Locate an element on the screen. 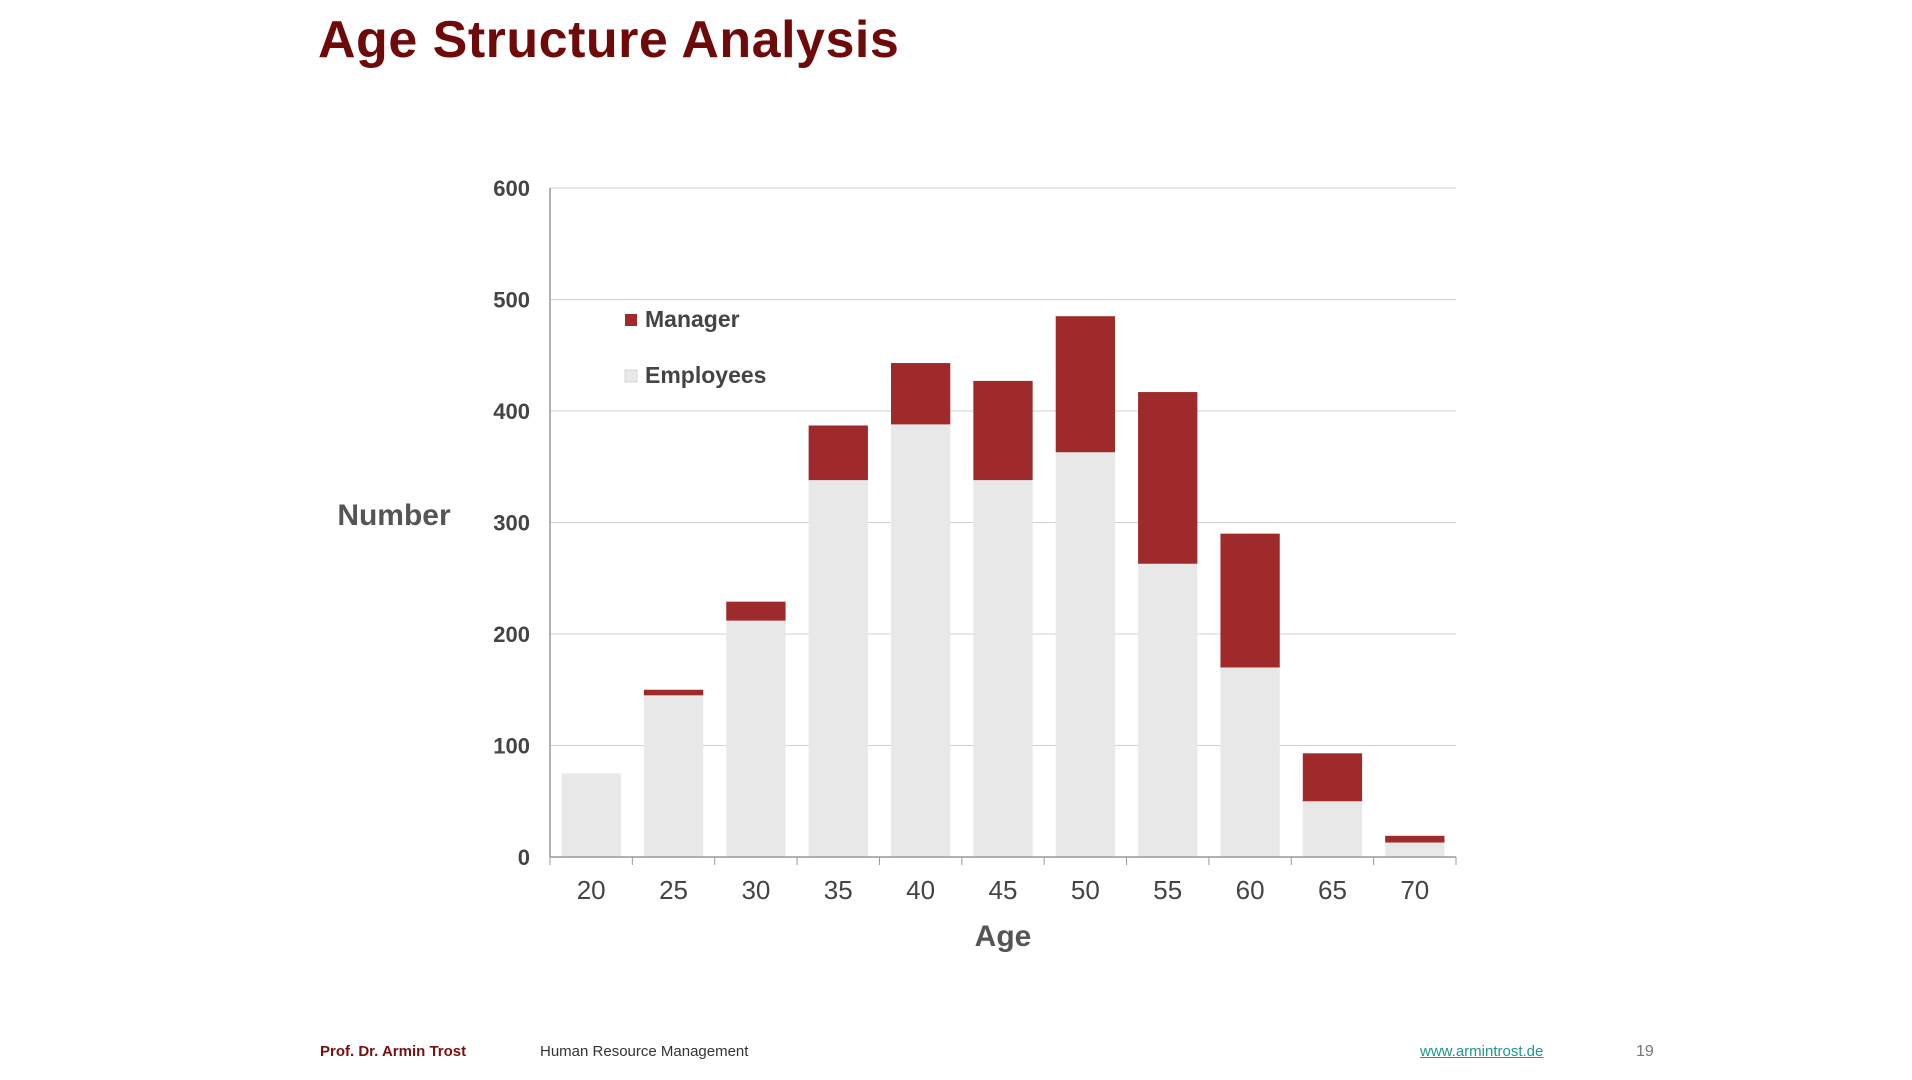 Image resolution: width=1912 pixels, height=1080 pixels. y-tick-label: 0 is located at coordinates (524, 857).